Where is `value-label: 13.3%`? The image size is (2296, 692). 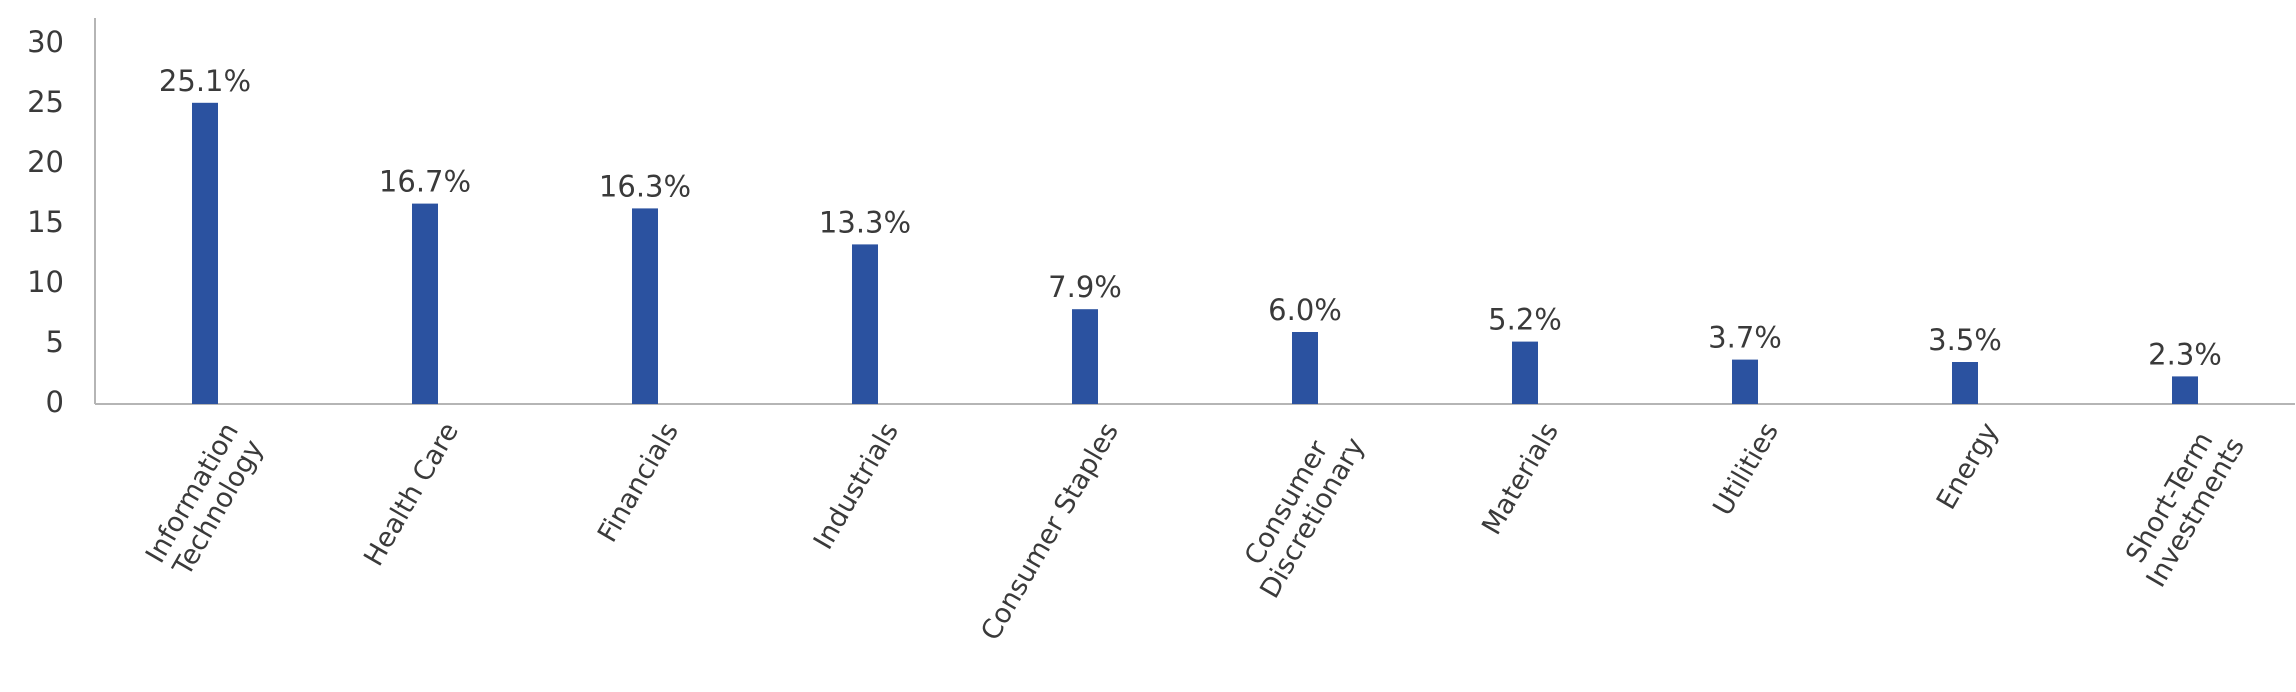 value-label: 13.3% is located at coordinates (865, 222).